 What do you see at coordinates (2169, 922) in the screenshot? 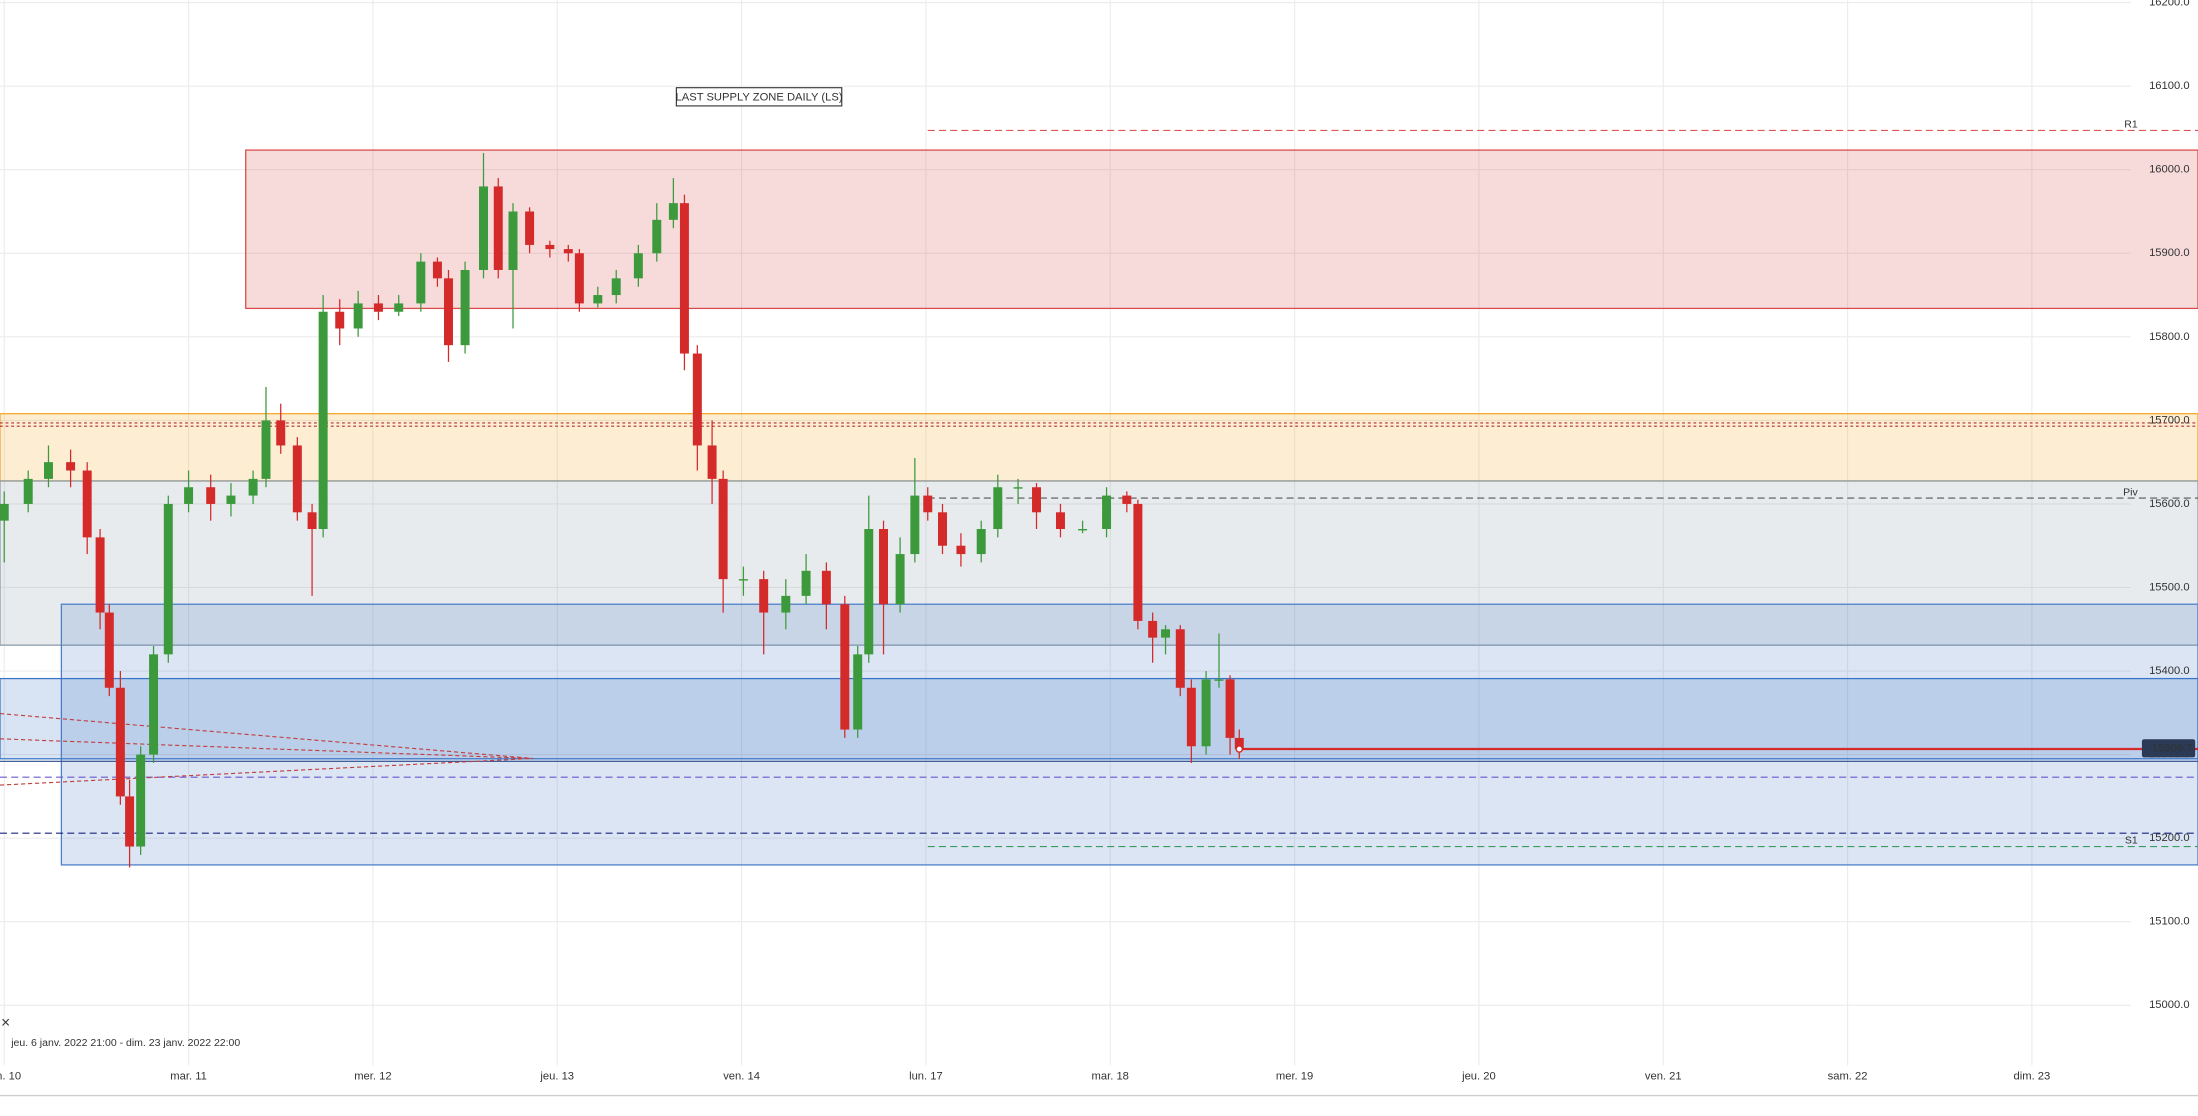
I see `y-tick-label: 15100.0` at bounding box center [2169, 922].